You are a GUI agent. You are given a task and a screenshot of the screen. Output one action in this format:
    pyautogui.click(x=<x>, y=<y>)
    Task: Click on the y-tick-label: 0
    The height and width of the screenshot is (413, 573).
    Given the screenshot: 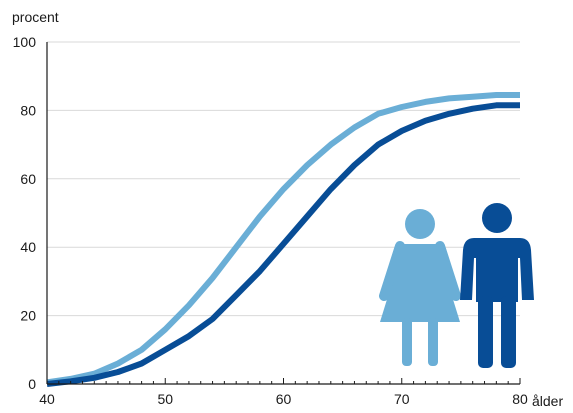 What is the action you would take?
    pyautogui.click(x=32, y=384)
    